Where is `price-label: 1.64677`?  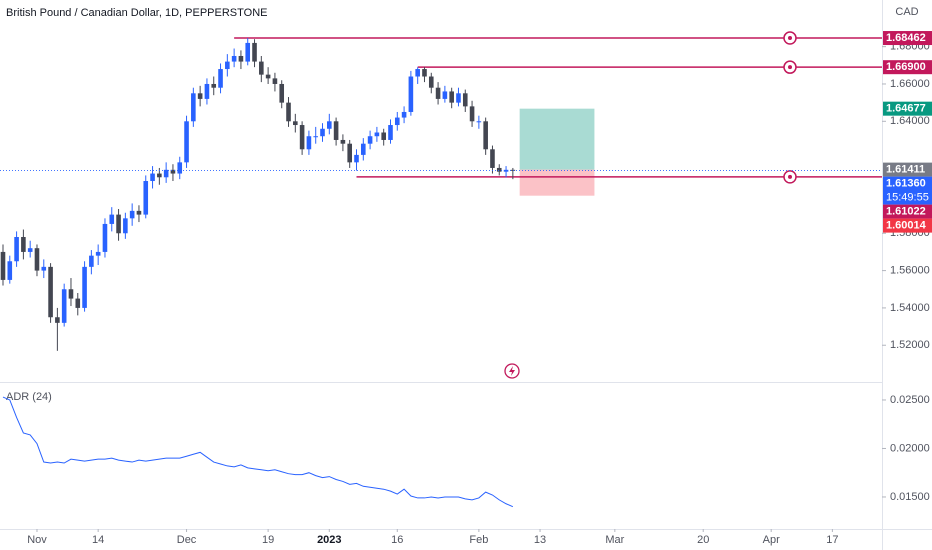 price-label: 1.64677 is located at coordinates (906, 109).